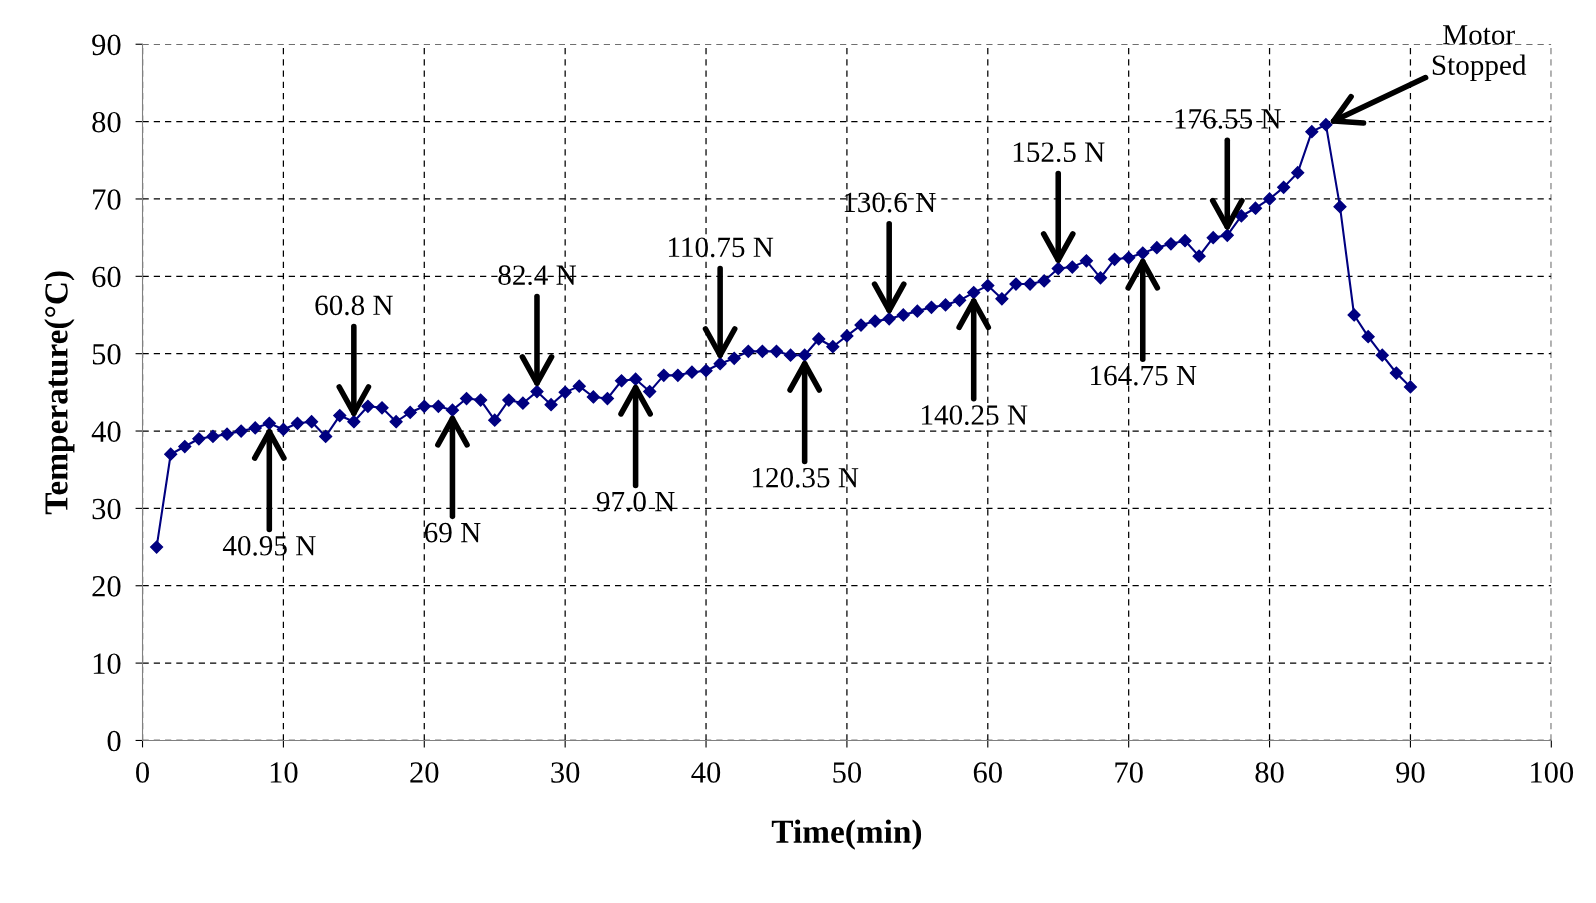 Image resolution: width=1596 pixels, height=903 pixels. Describe the element at coordinates (1269, 772) in the screenshot. I see `x-tick-label: 80` at that location.